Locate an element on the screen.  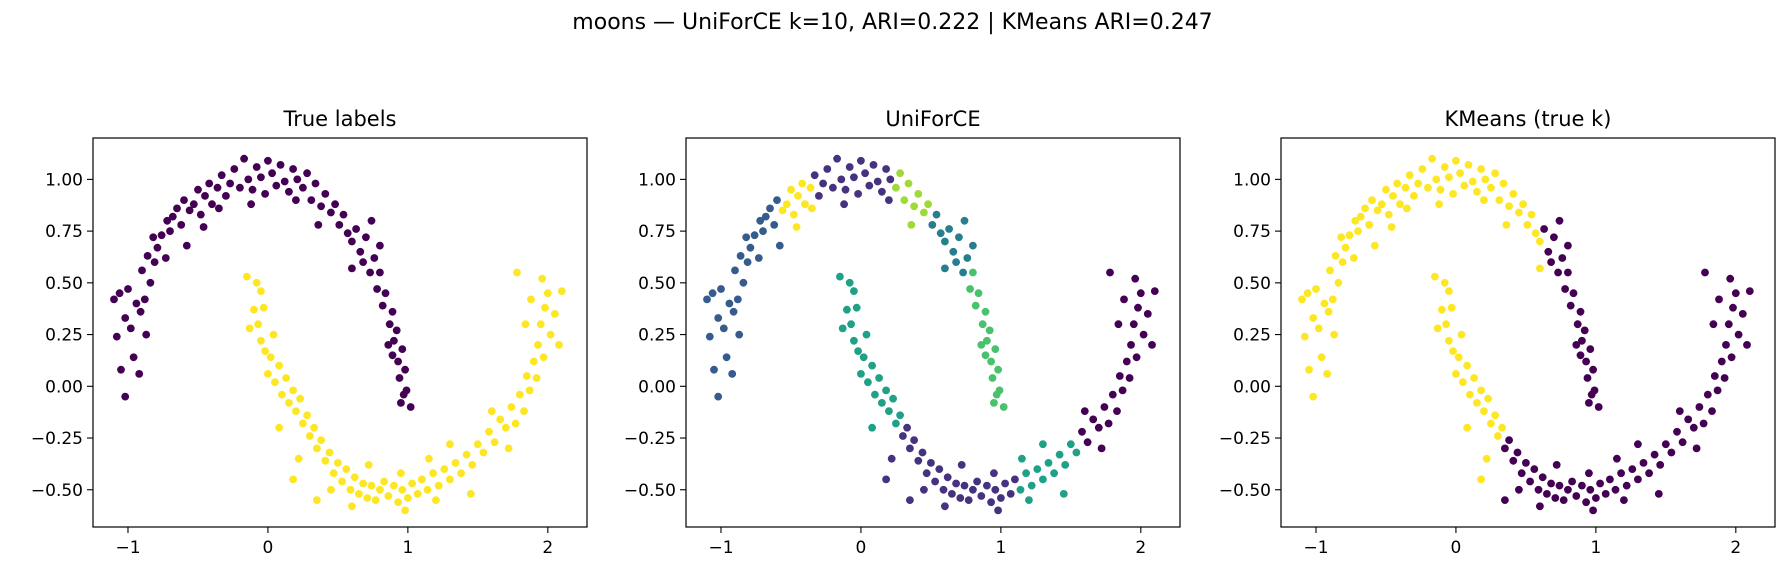
x-tick-label: 1 is located at coordinates (407, 548).